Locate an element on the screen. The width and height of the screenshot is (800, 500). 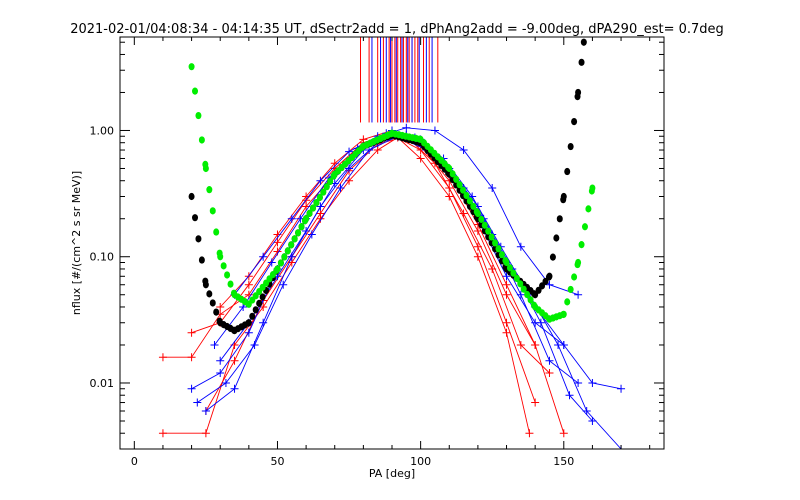
y-axis-label: nflux [#/(cm^2 s sr MeV)] is located at coordinates (76, 243).